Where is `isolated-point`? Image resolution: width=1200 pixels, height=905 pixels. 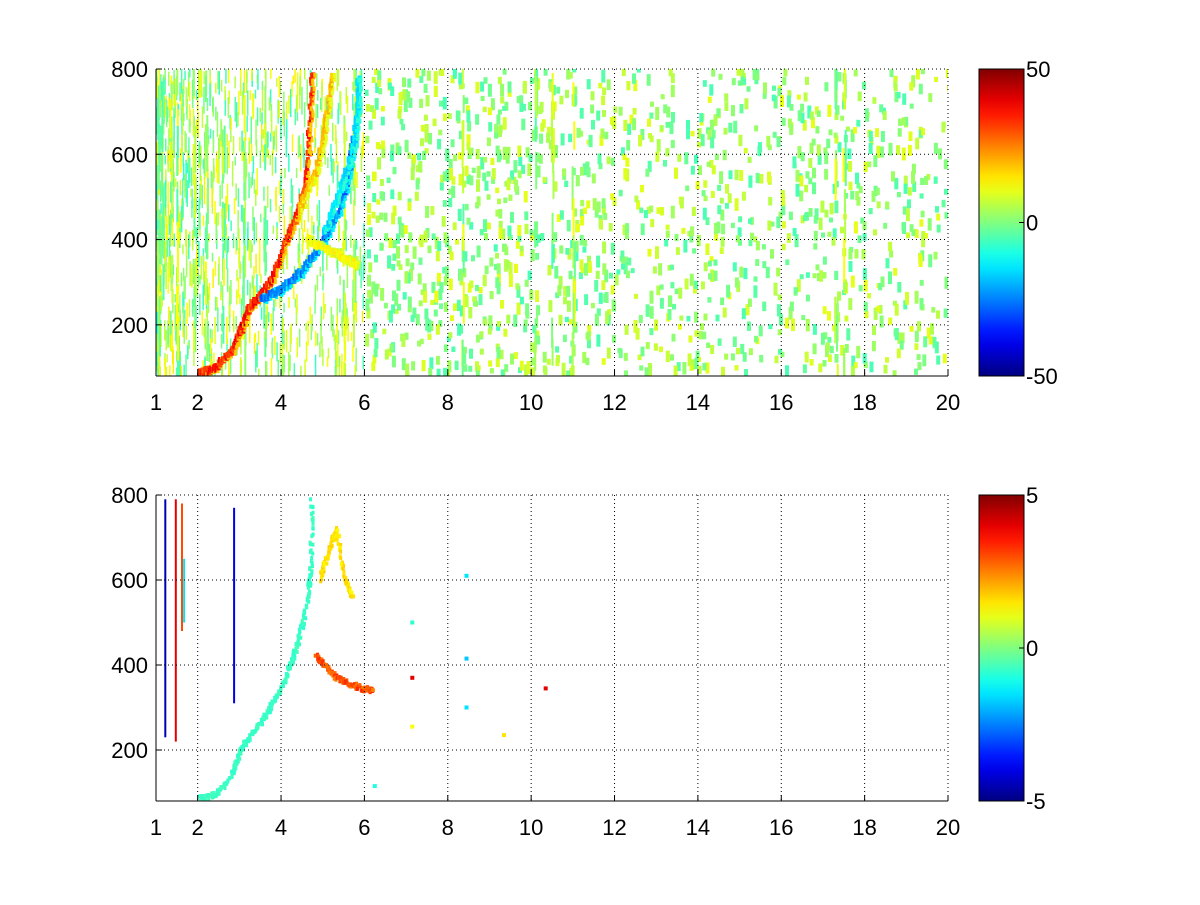
isolated-point is located at coordinates (545, 688).